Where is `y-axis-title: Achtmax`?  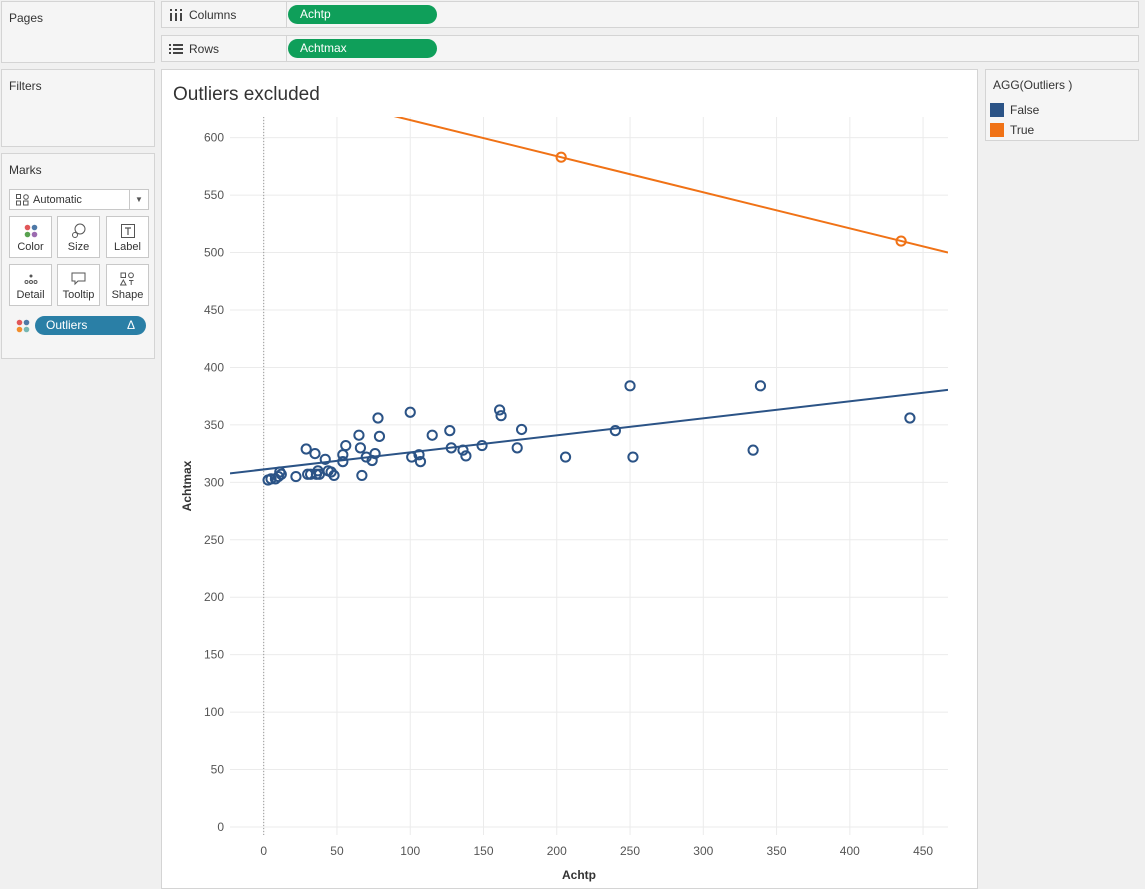 y-axis-title: Achtmax is located at coordinates (187, 485).